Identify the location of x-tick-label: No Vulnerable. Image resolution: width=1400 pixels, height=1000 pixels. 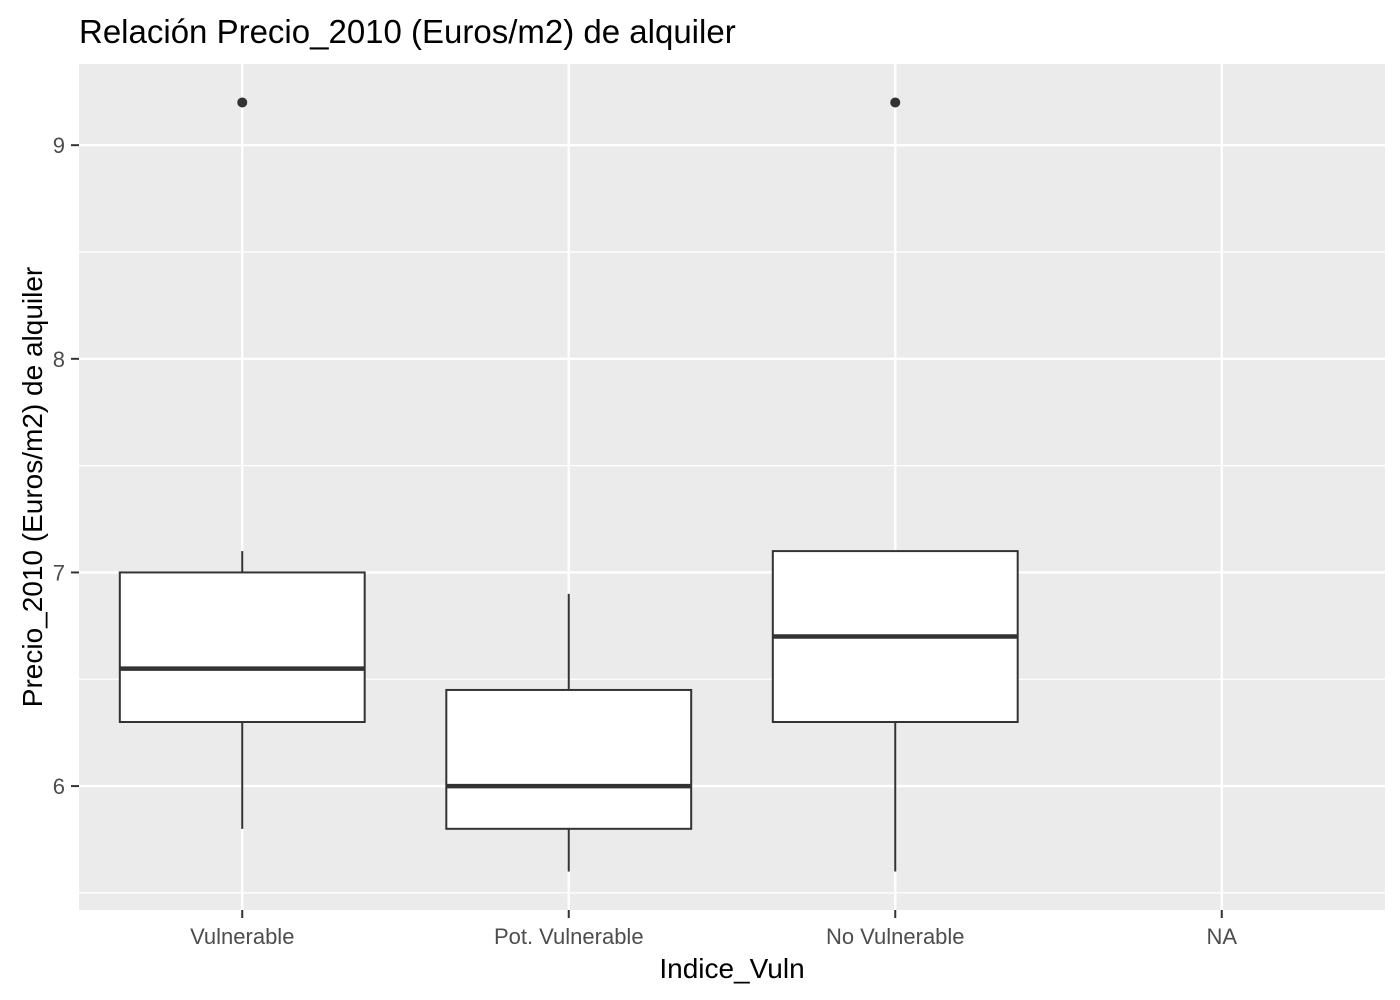
(895, 936).